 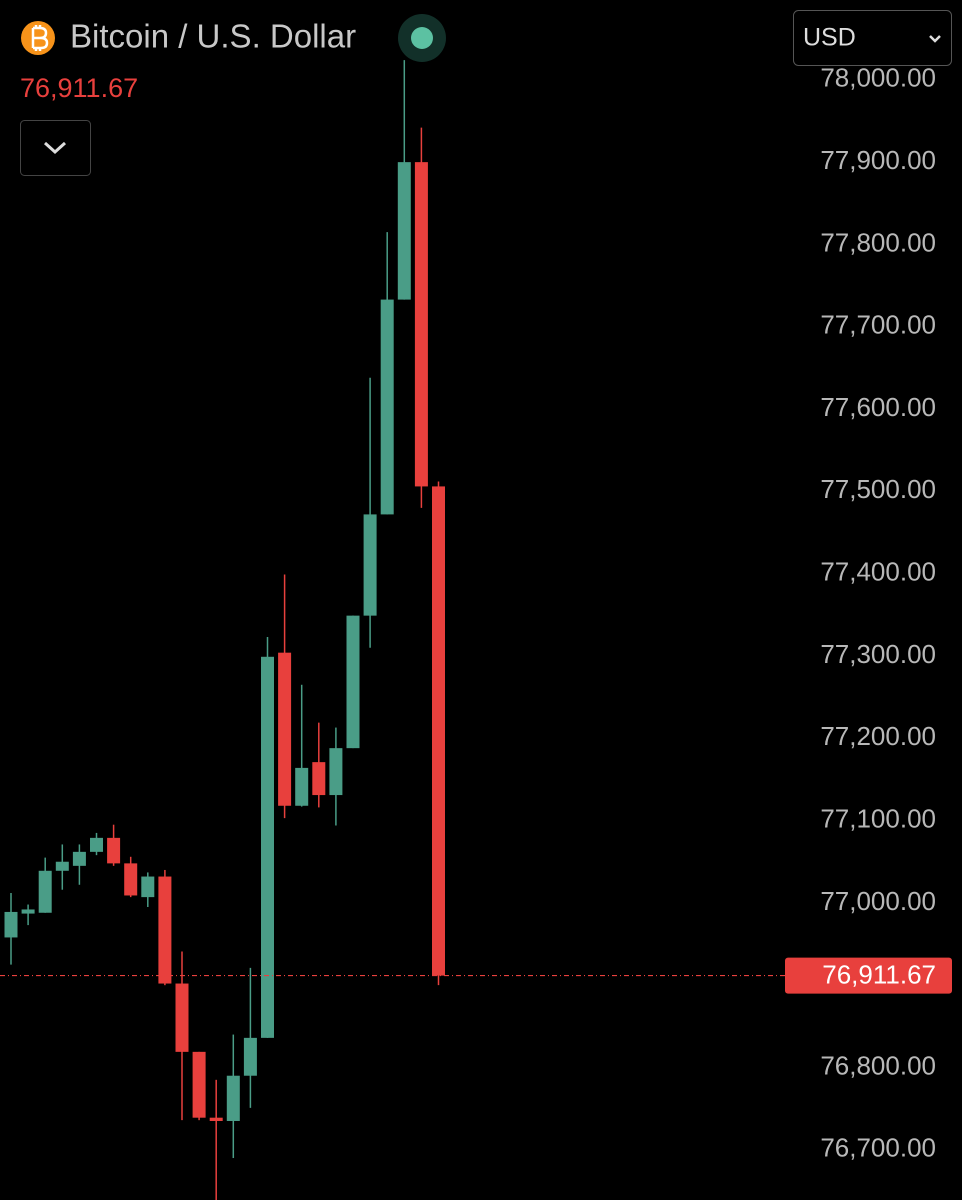 I want to click on y-tick-label: 77,000.00, so click(x=878, y=901).